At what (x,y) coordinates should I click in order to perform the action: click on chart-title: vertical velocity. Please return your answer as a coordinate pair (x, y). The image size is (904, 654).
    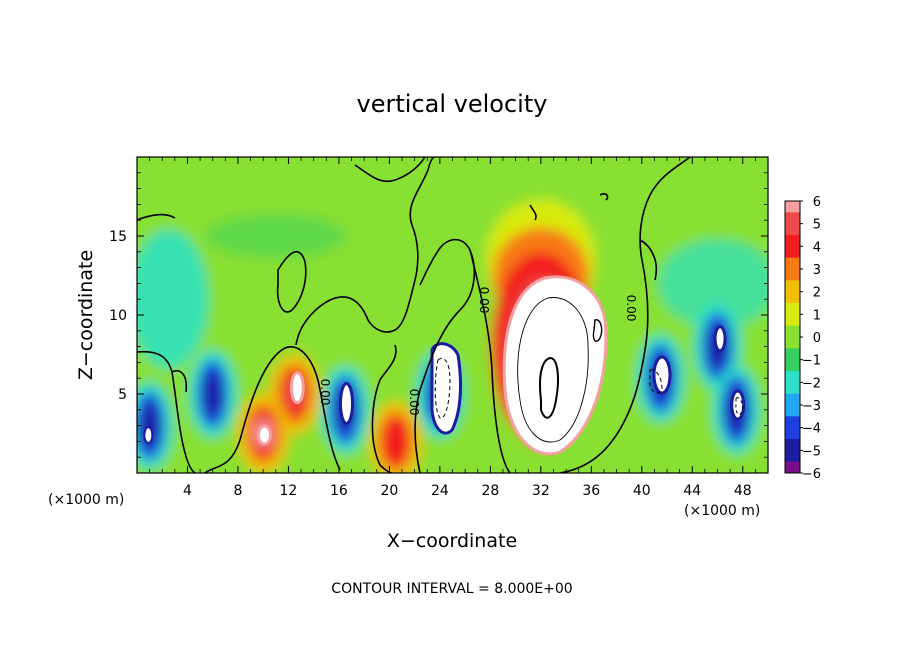
    Looking at the image, I should click on (452, 104).